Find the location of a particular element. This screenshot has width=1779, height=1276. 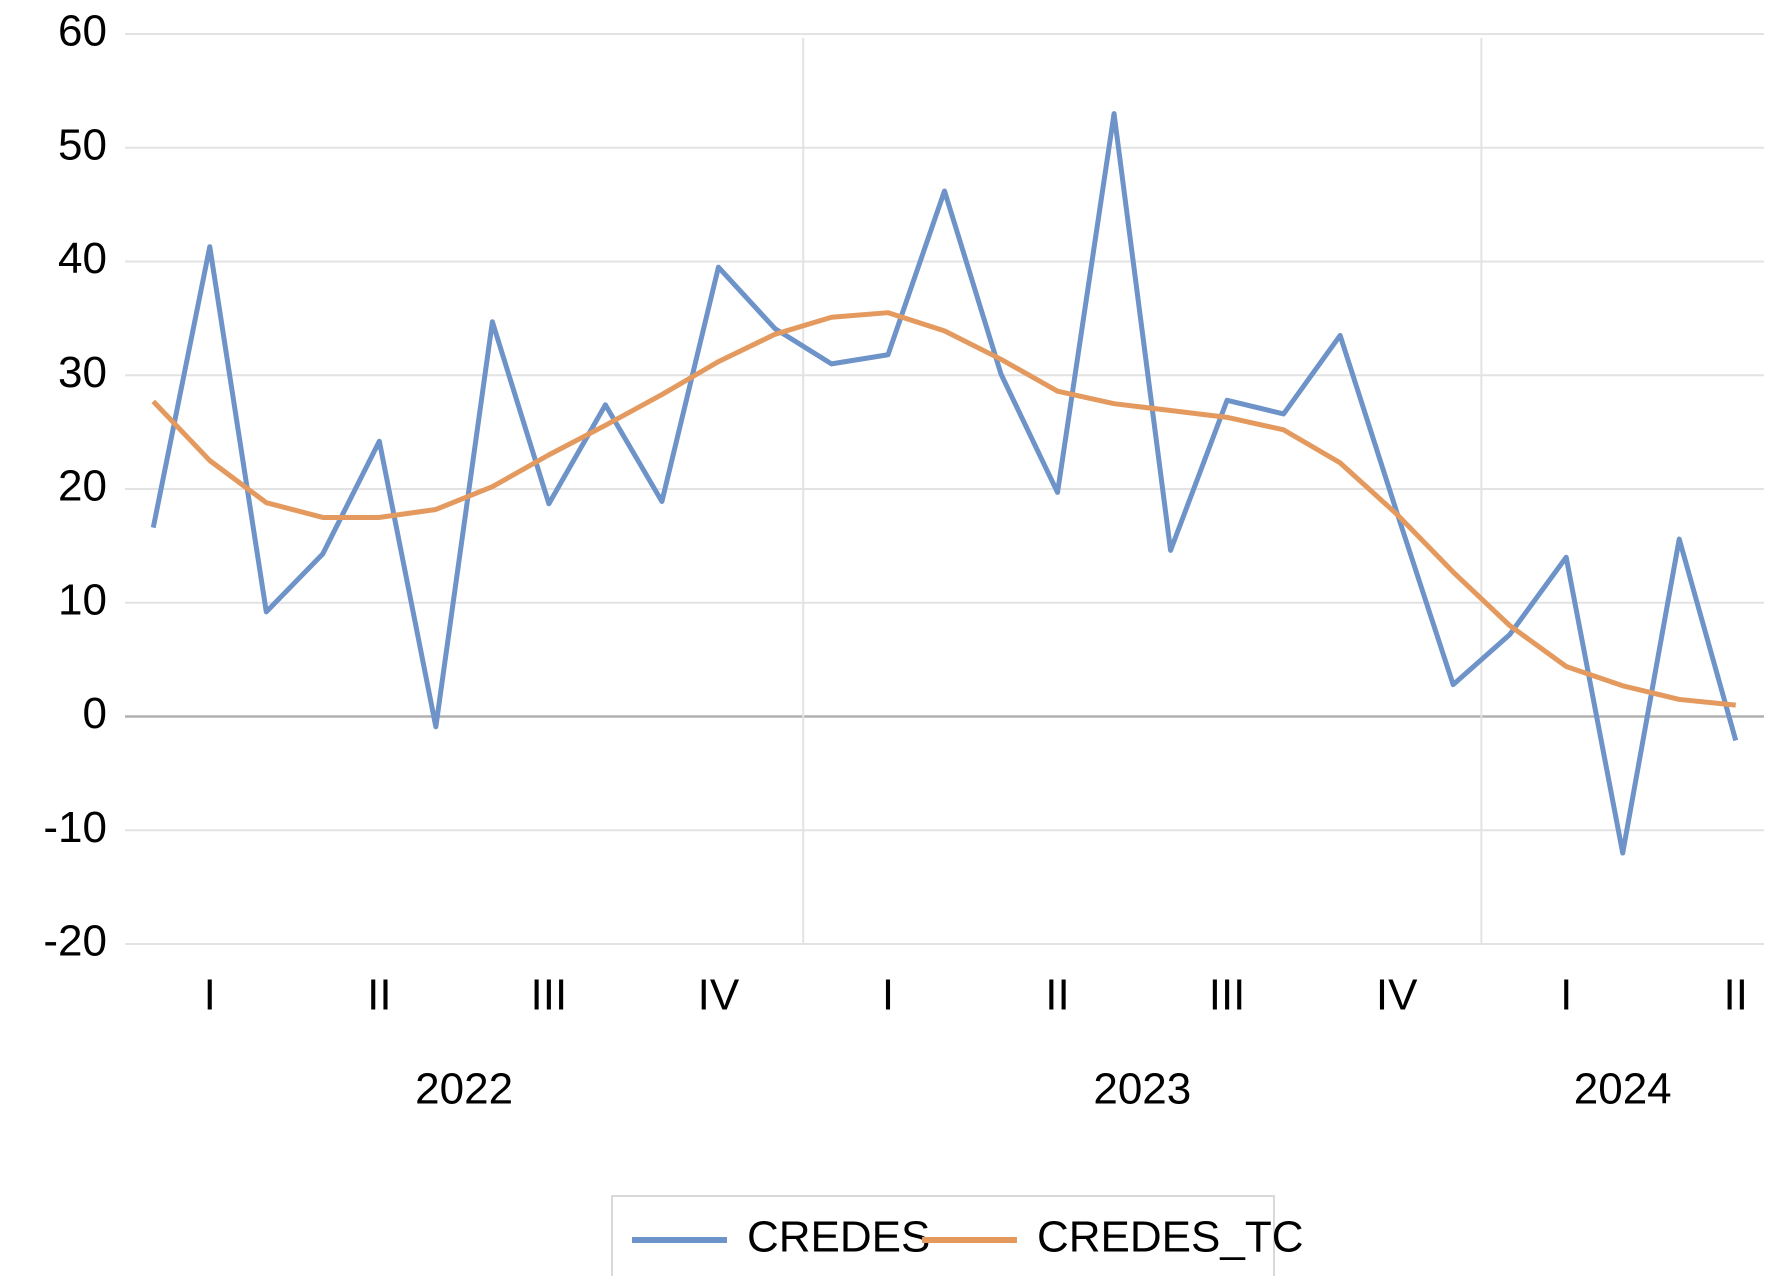

y-tick-label: 40 is located at coordinates (82, 258).